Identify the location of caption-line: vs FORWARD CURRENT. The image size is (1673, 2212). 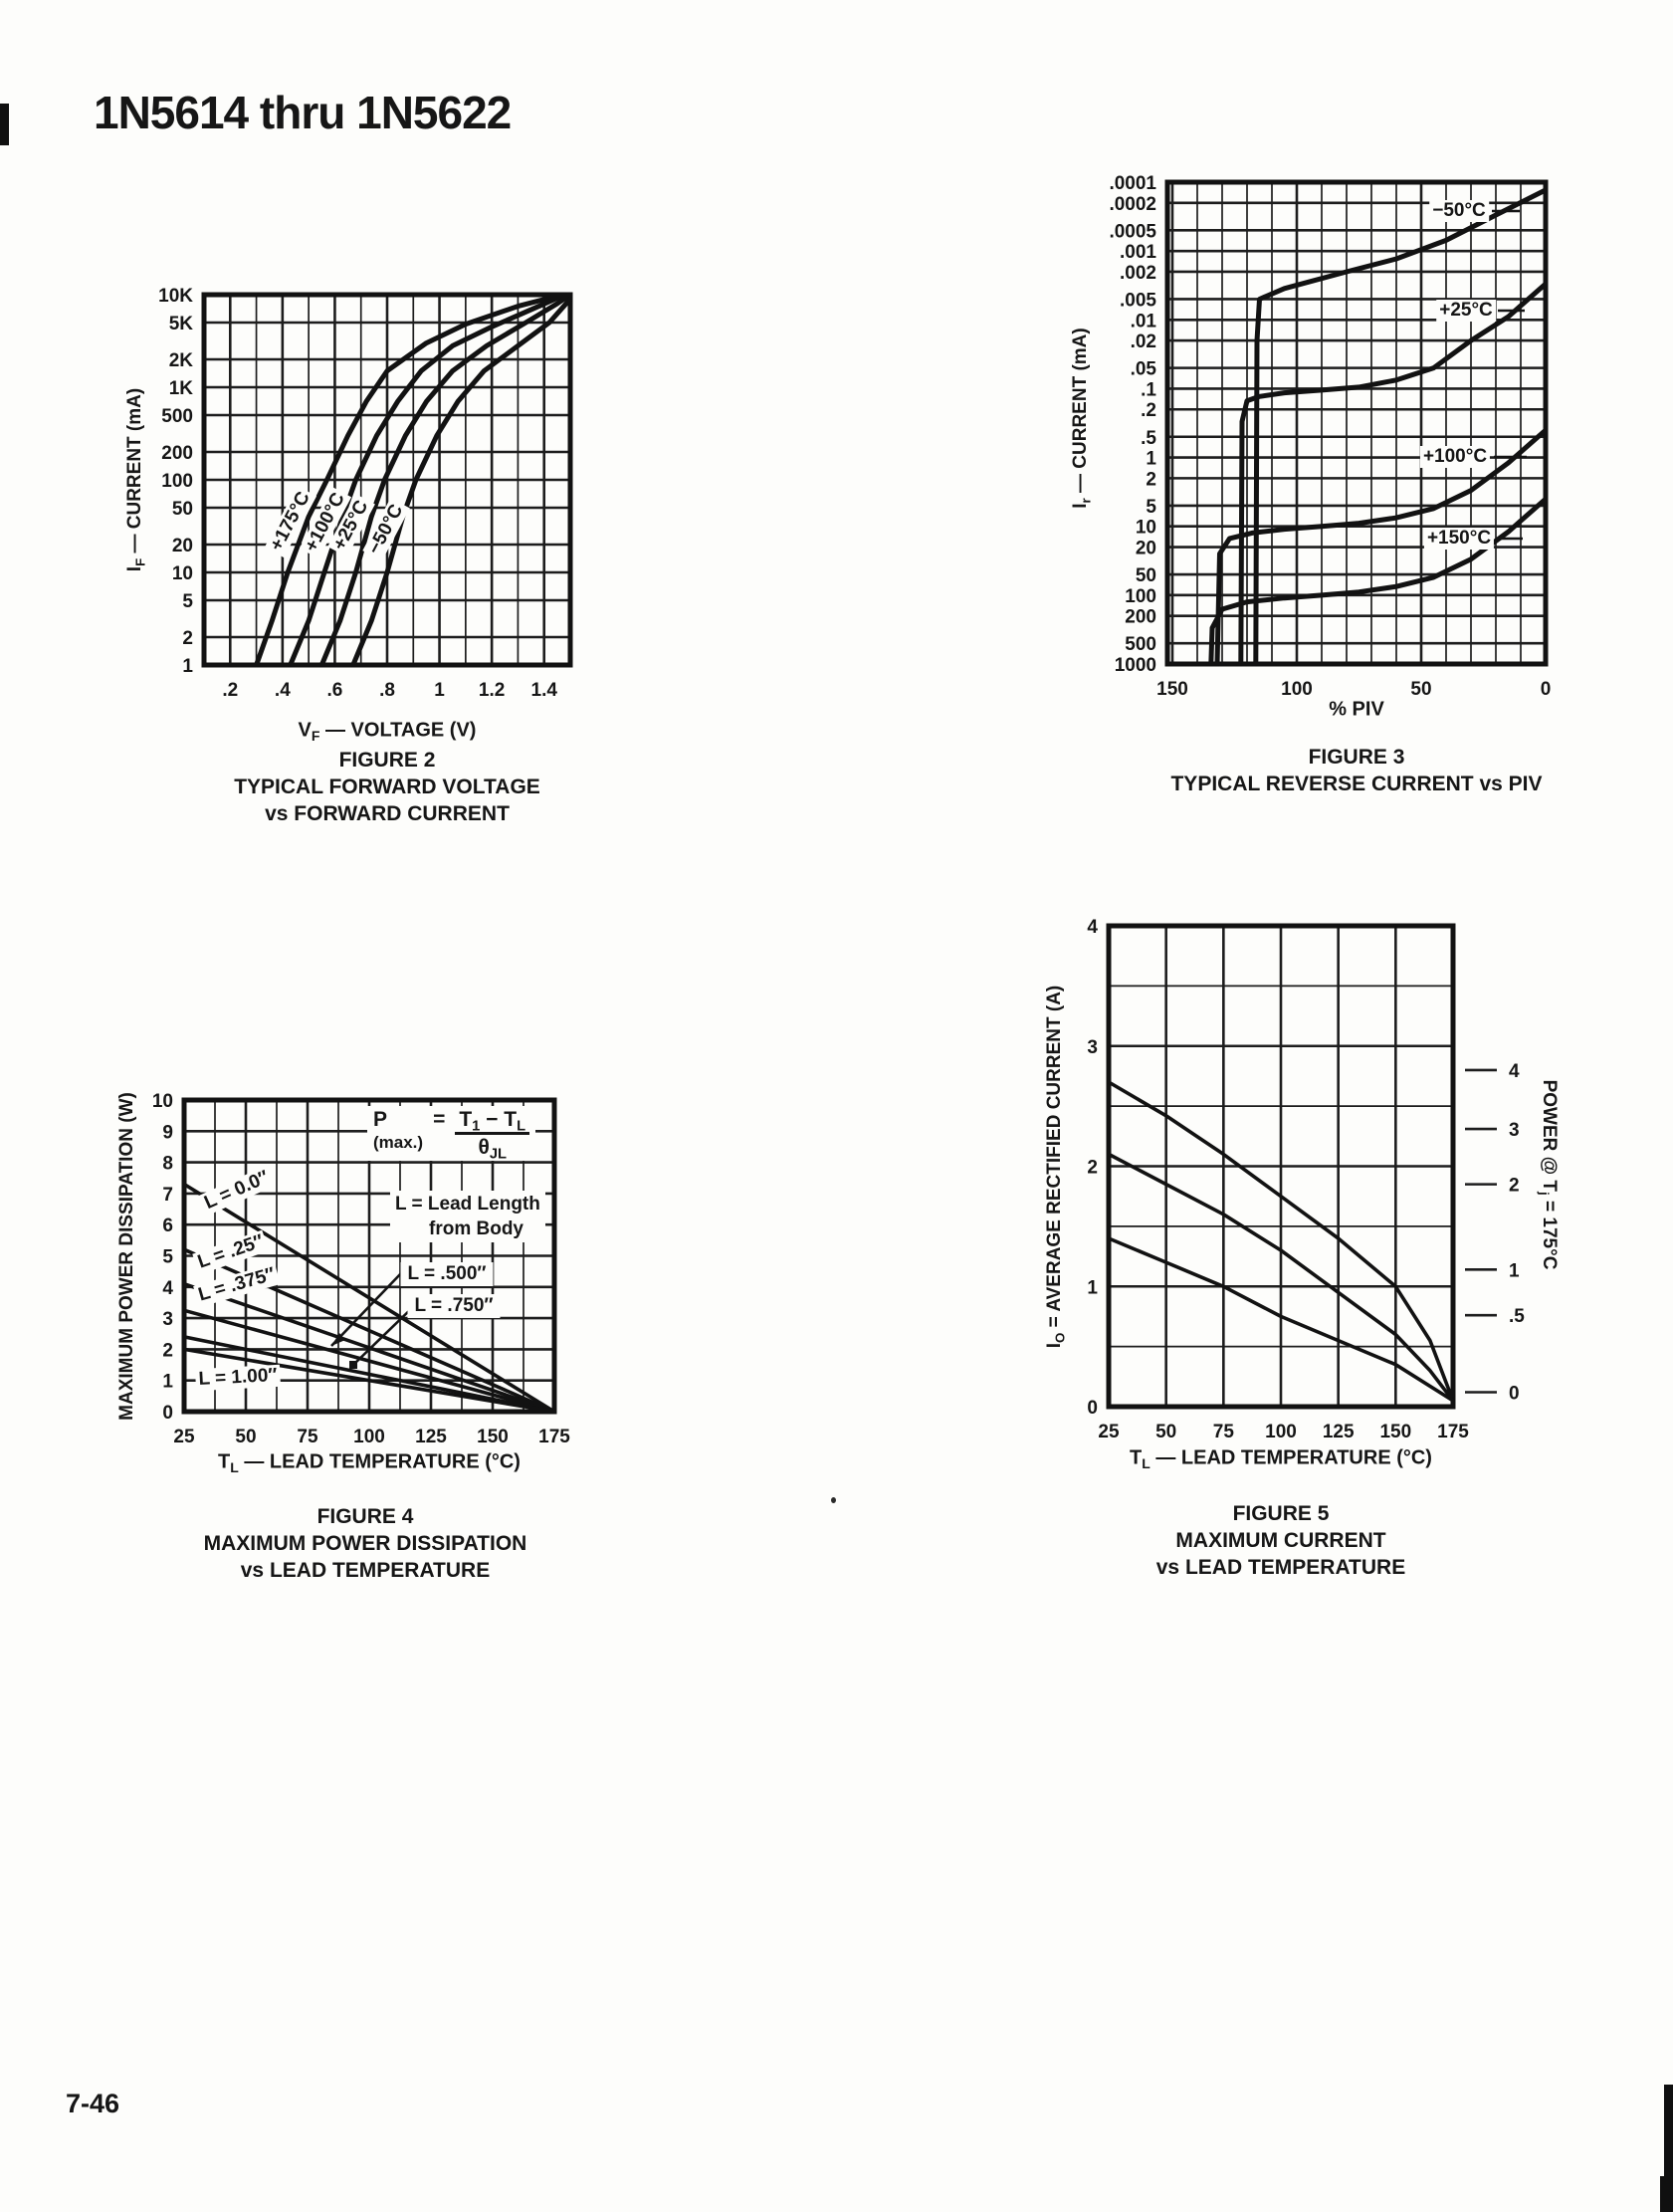
(388, 813).